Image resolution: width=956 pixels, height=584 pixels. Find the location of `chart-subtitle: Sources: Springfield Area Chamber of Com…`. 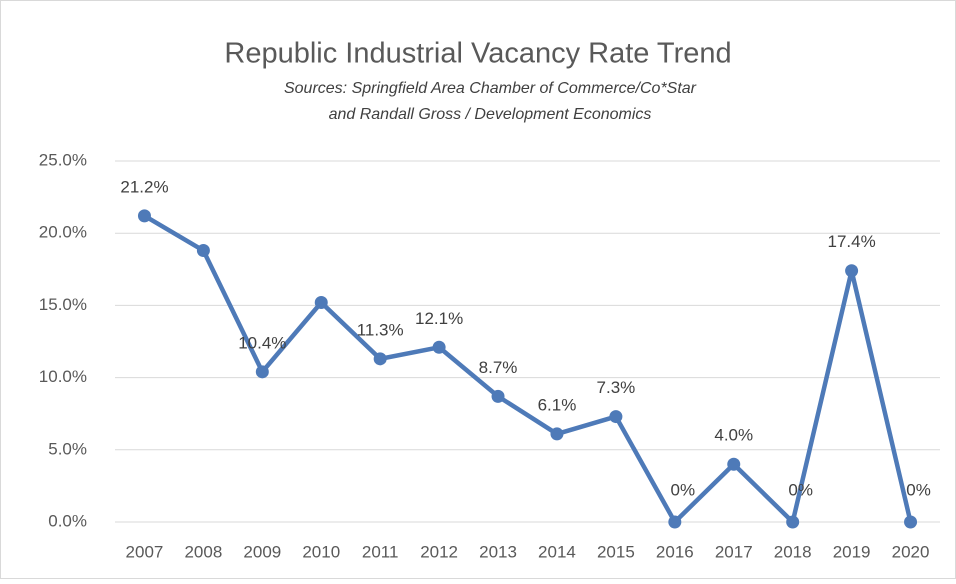

chart-subtitle: Sources: Springfield Area Chamber of Com… is located at coordinates (490, 88).